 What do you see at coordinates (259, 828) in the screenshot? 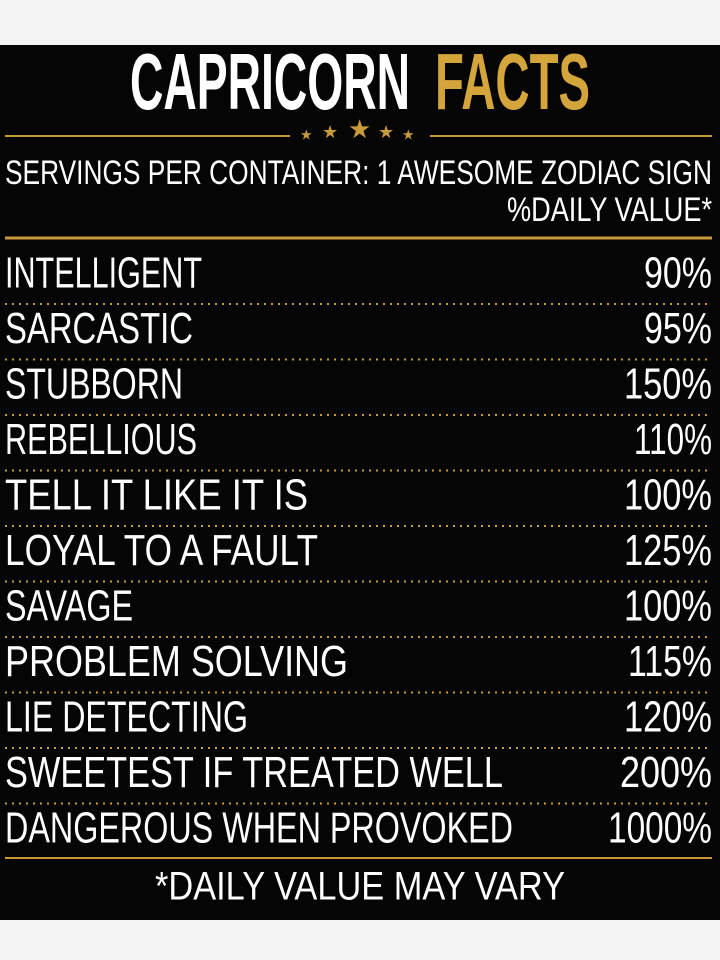
I see `row-label: DANGEROUS WHEN PROVOKED` at bounding box center [259, 828].